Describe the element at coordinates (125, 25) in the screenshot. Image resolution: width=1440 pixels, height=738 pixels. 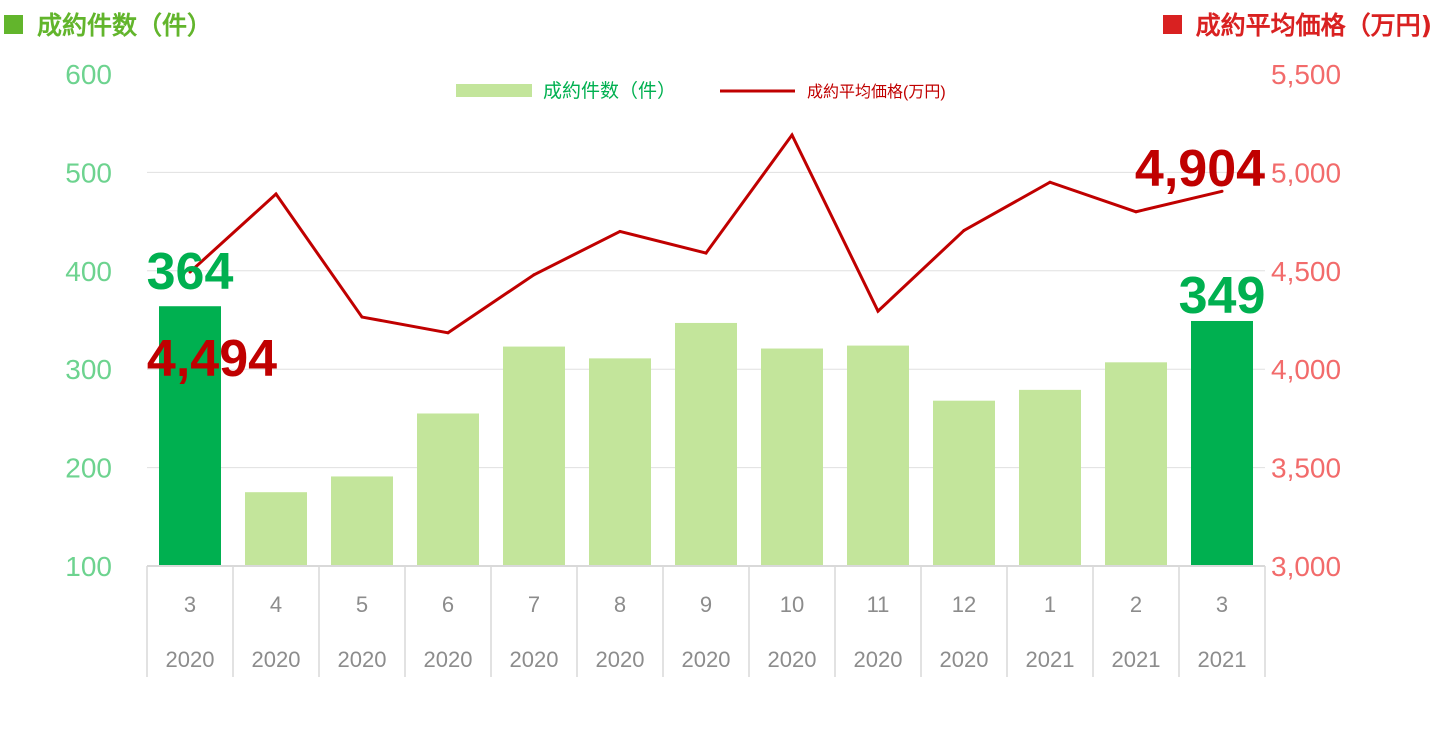
I see `left-series-header-label: 成約件数（件）` at that location.